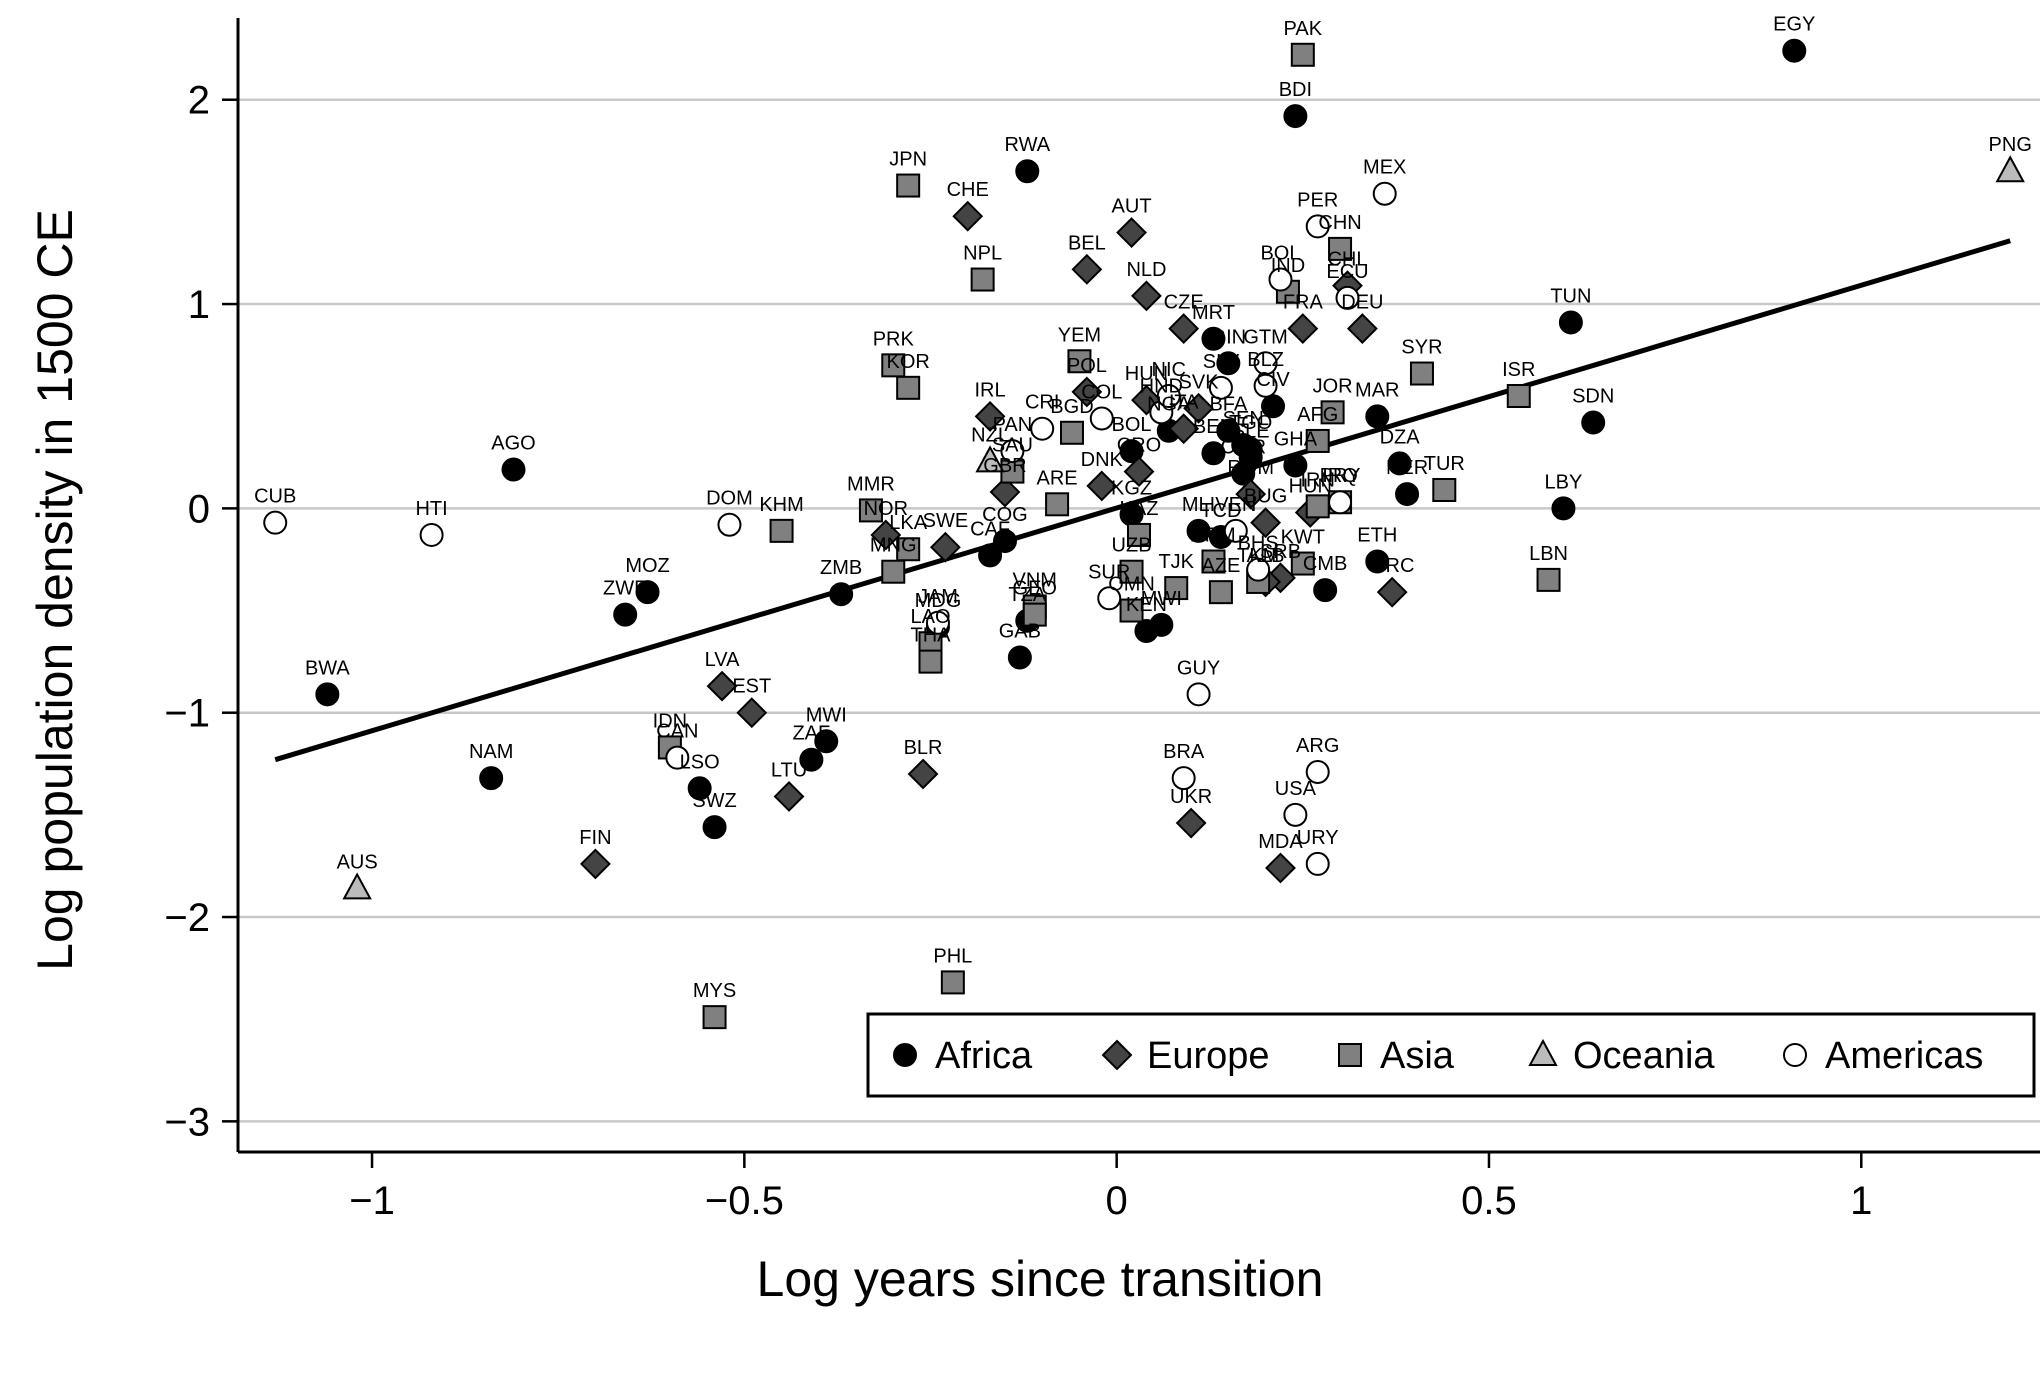  What do you see at coordinates (1548, 554) in the screenshot?
I see `point-label: LBN` at bounding box center [1548, 554].